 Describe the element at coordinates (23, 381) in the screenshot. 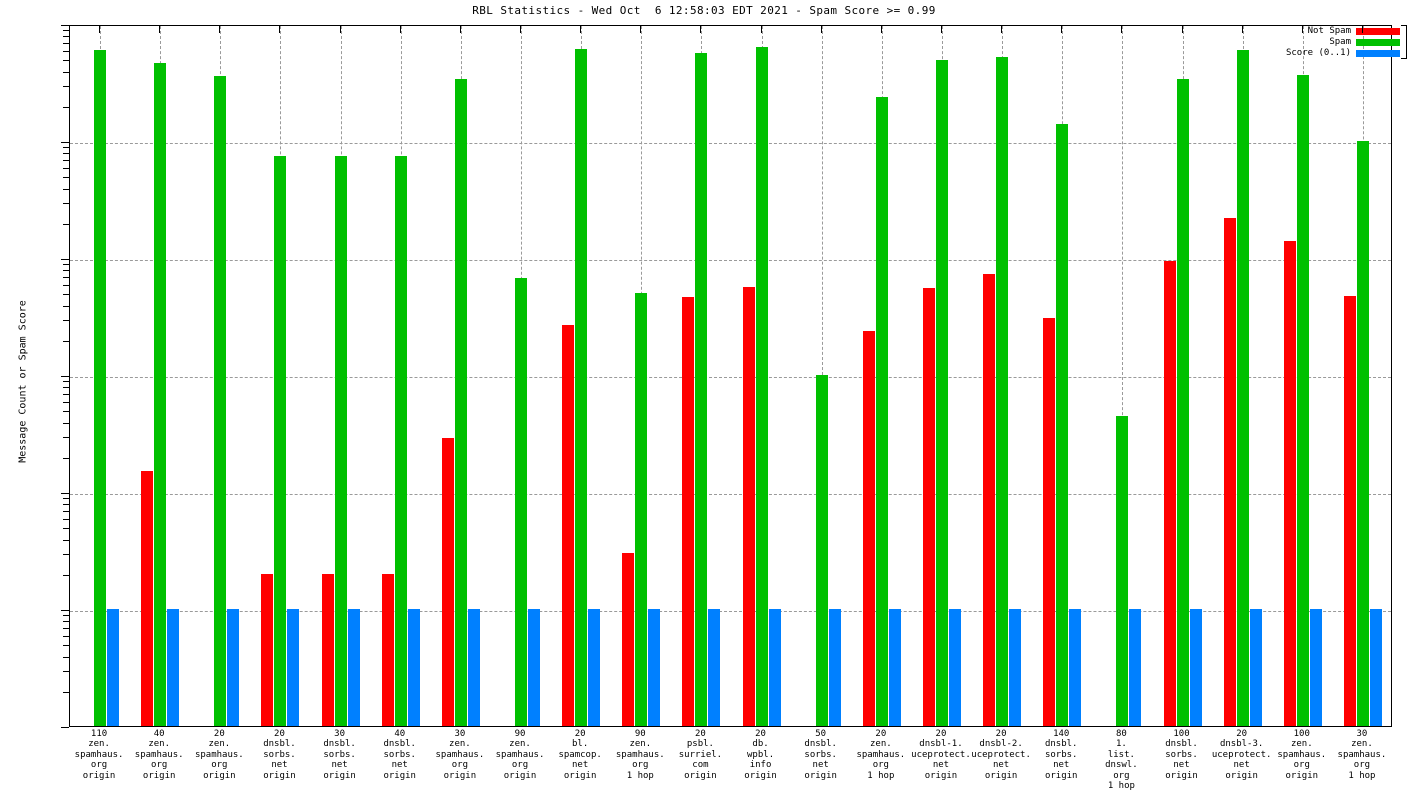

I see `y-axis-label: Message Count or Spam Score` at that location.